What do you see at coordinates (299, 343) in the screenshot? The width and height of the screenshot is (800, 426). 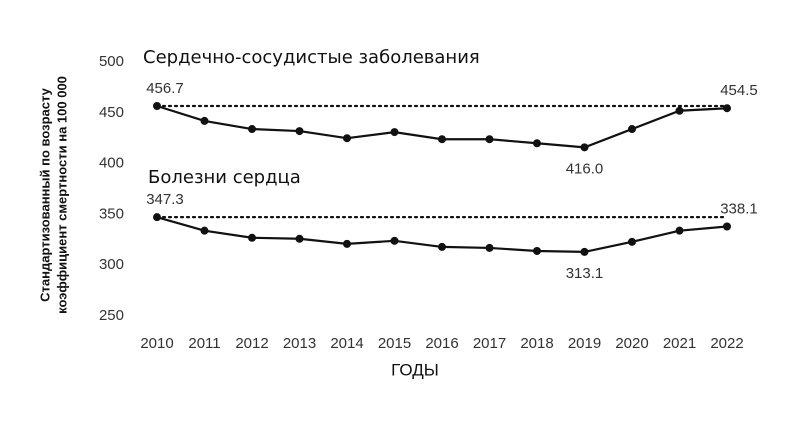 I see `x-tick-label: 2013` at bounding box center [299, 343].